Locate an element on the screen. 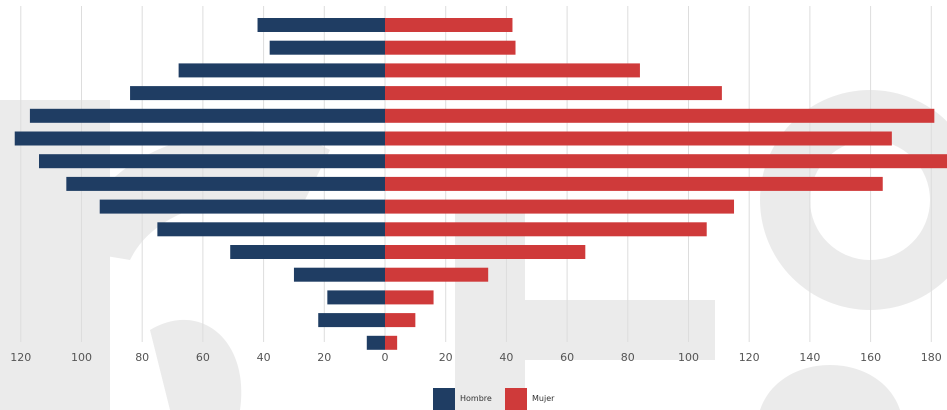 The height and width of the screenshot is (410, 947). legend-label: Mujer is located at coordinates (543, 398).